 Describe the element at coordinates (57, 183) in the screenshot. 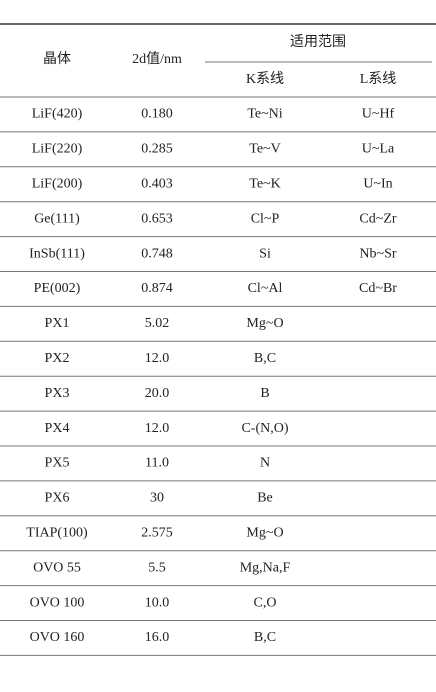

I see `cell: LiF(200)` at that location.